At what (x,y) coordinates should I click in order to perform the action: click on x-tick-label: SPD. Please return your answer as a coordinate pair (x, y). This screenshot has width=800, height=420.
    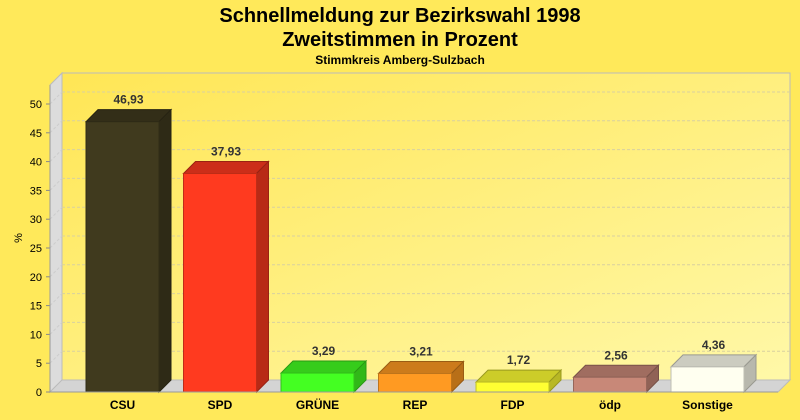
    Looking at the image, I should click on (220, 405).